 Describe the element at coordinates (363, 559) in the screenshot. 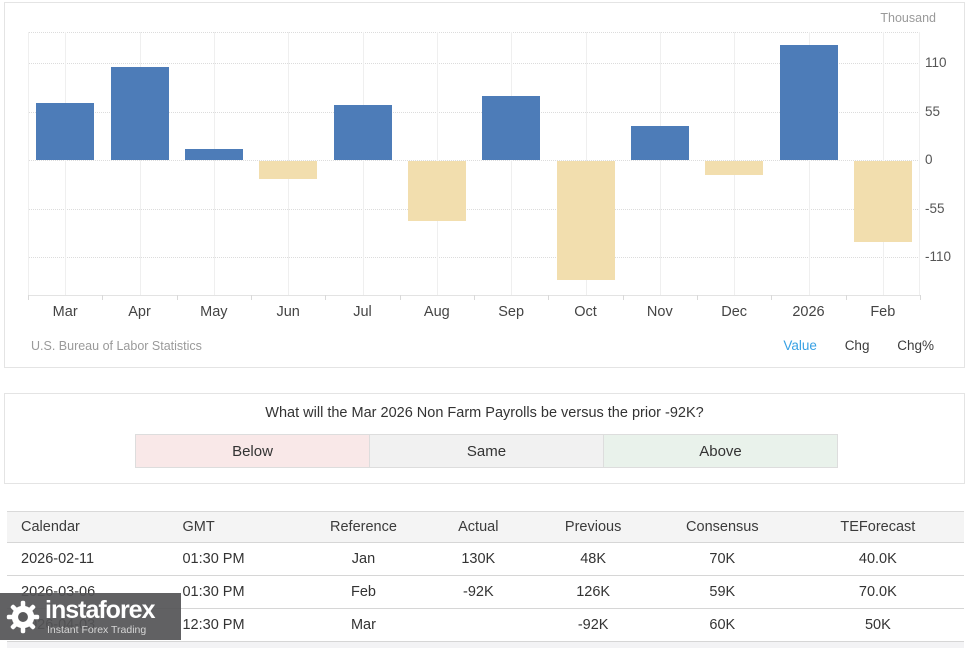

I see `table-cell: Jan` at that location.